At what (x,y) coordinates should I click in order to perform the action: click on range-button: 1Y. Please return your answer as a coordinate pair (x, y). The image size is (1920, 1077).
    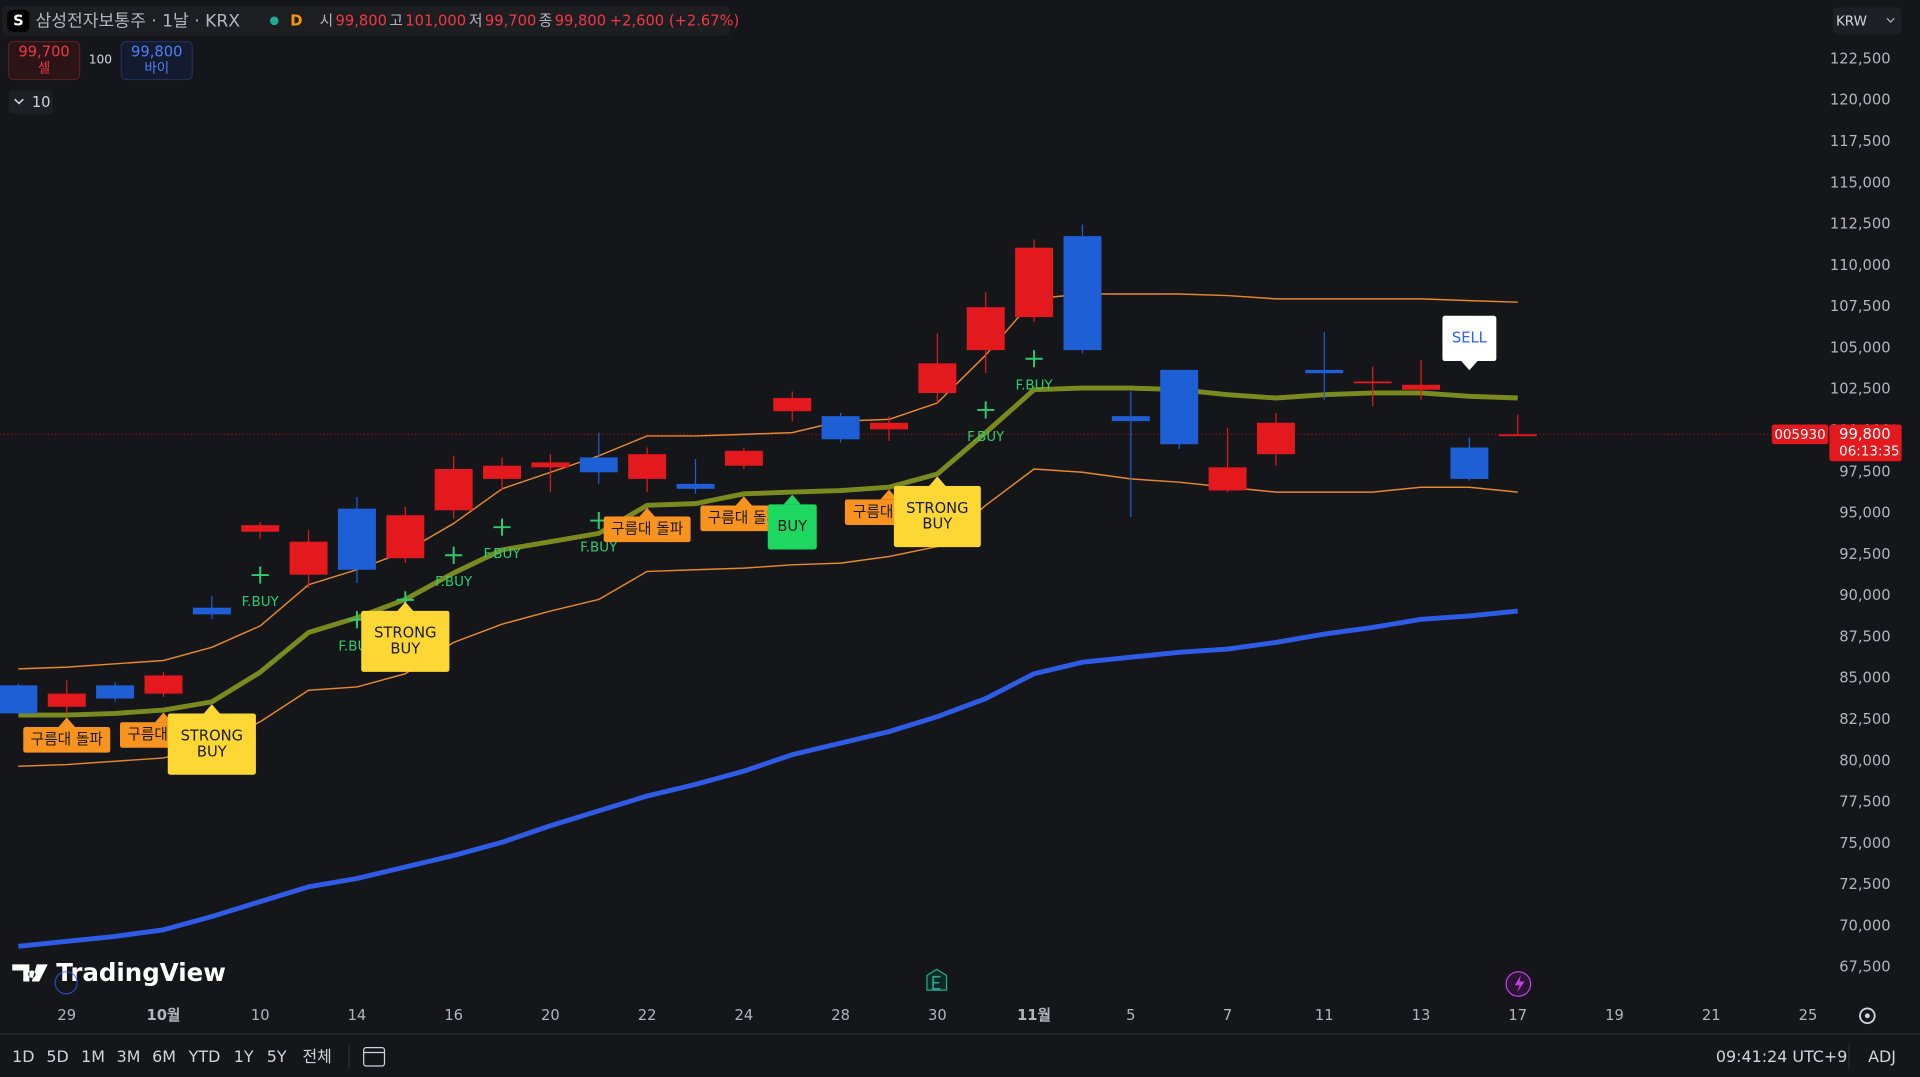
    Looking at the image, I should click on (244, 1056).